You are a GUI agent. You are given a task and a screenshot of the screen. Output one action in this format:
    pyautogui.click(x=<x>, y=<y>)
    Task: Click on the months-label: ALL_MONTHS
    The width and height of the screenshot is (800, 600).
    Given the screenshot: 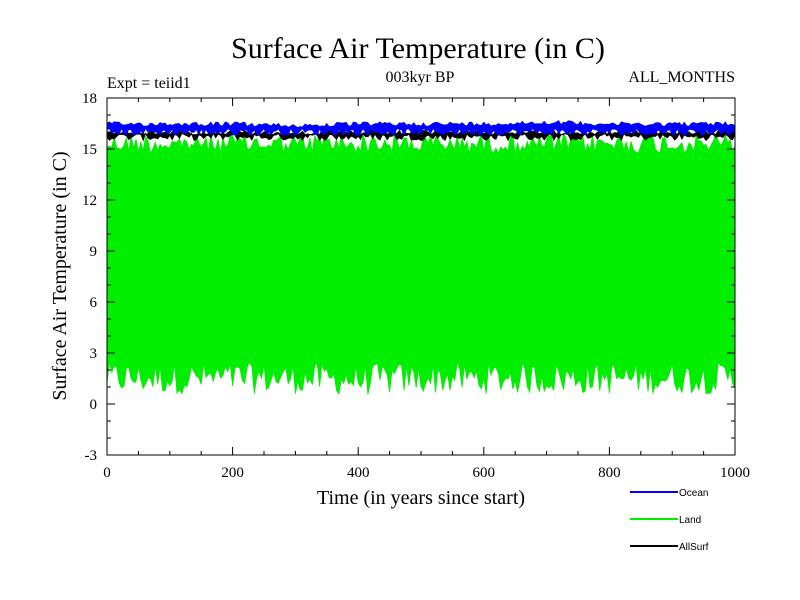 What is the action you would take?
    pyautogui.click(x=681, y=77)
    